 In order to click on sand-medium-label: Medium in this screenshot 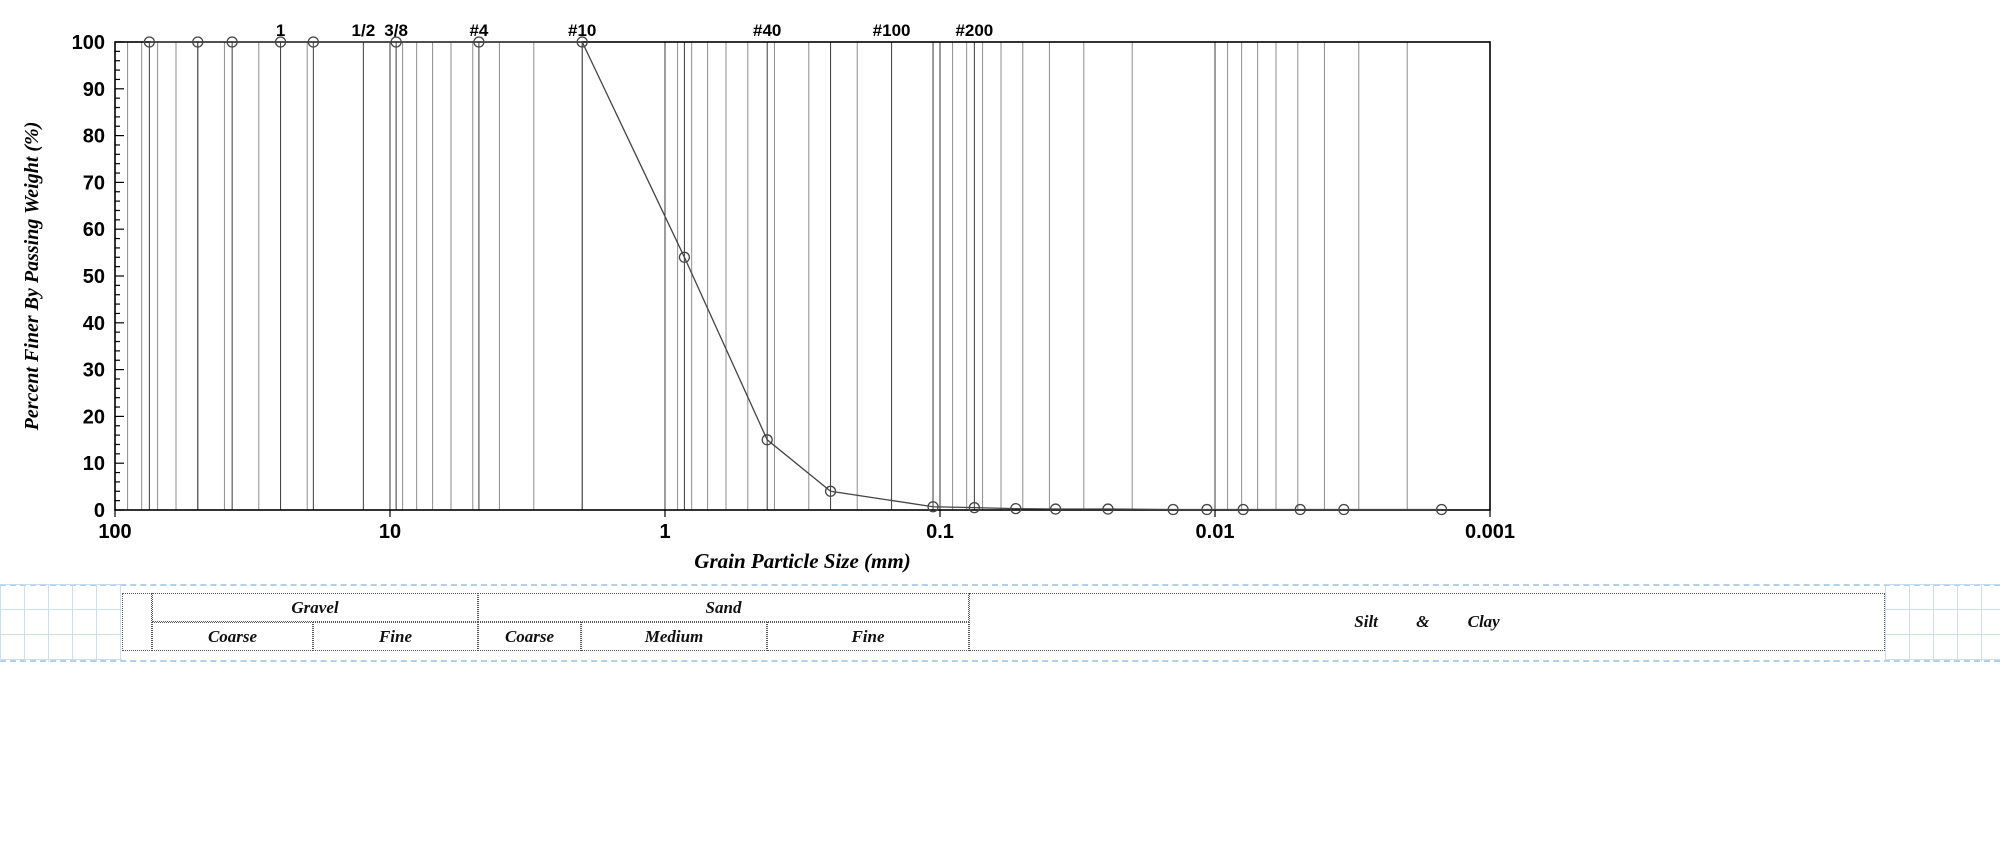, I will do `click(674, 636)`.